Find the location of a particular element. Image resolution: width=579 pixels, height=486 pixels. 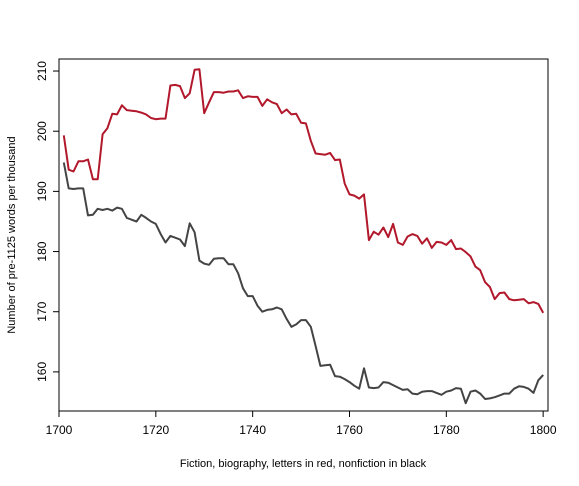

x-tick-label: 1780 is located at coordinates (446, 430).